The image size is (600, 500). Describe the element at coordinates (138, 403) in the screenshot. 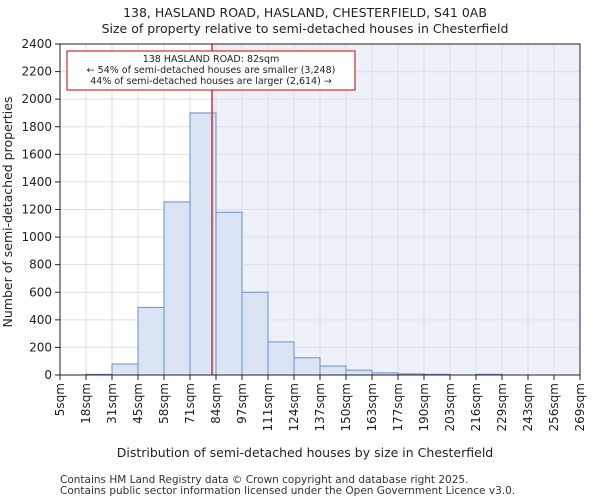

I see `x-tick-label: 45sqm` at that location.